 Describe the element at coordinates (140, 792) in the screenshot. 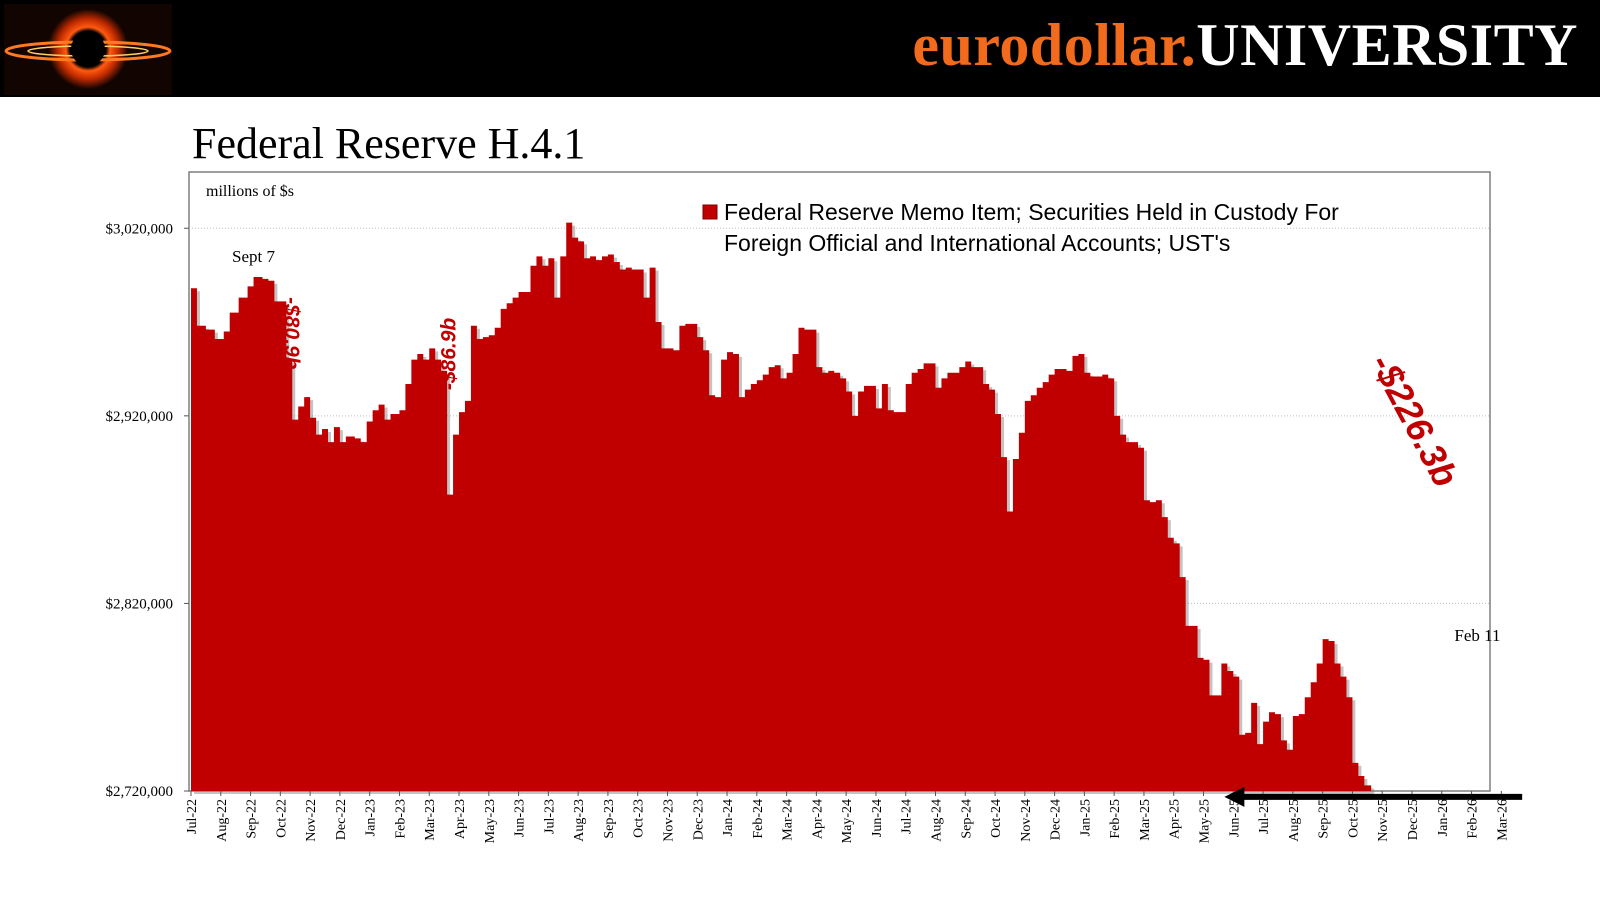

I see `y-tick-label: $2,720,000` at that location.